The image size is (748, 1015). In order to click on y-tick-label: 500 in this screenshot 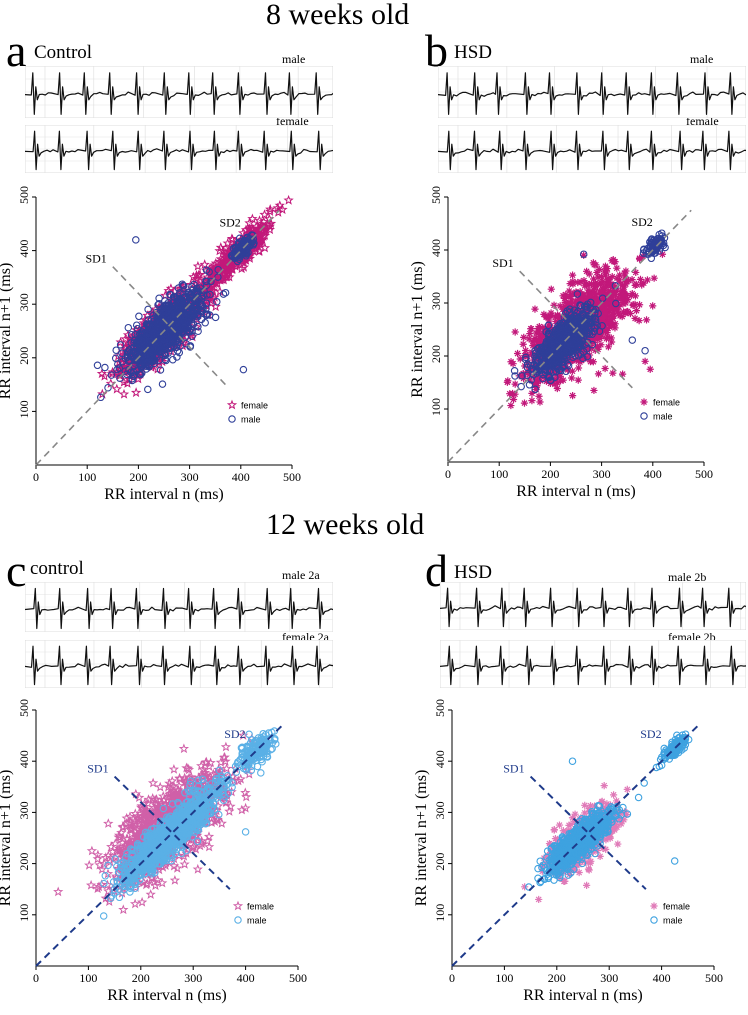, I will do `click(24, 708)`.